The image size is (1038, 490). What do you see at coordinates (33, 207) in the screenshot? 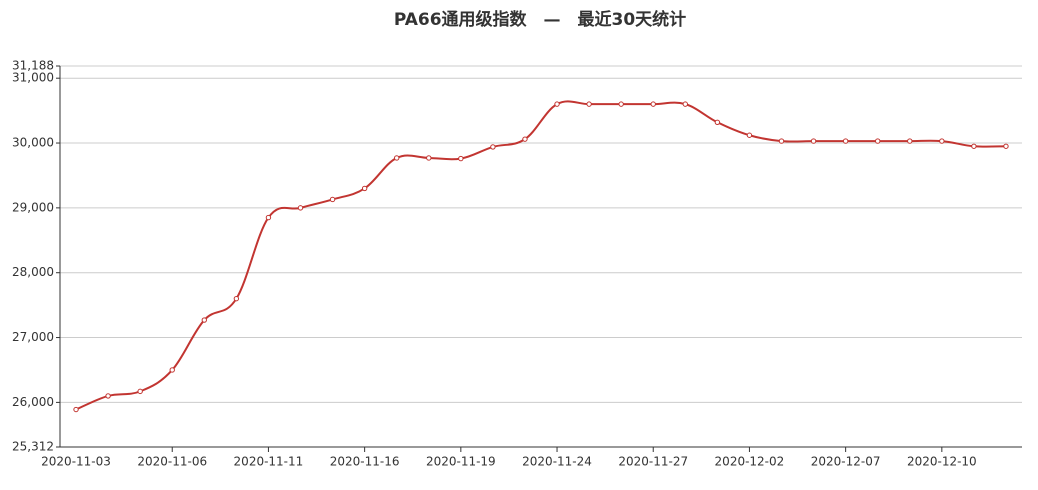
I see `y-tick-label: 29,000` at bounding box center [33, 207].